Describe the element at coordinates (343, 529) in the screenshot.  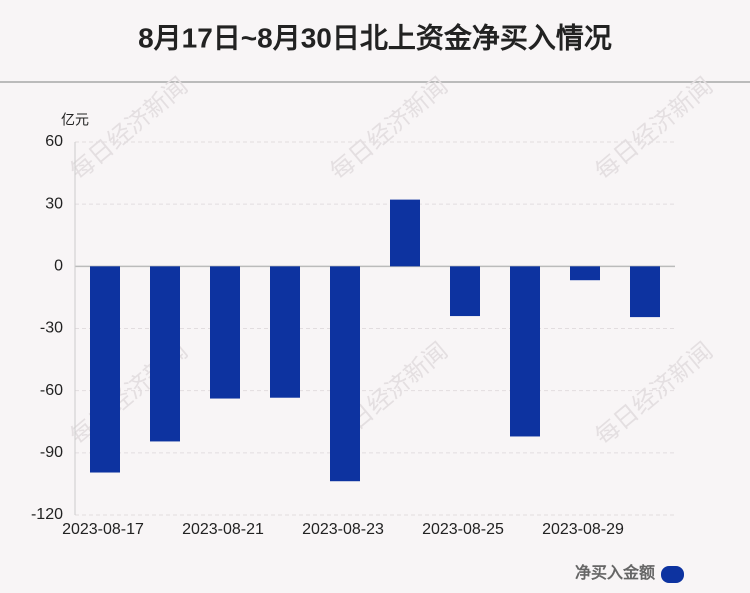
I see `x-tick-label: 2023-08-23` at that location.